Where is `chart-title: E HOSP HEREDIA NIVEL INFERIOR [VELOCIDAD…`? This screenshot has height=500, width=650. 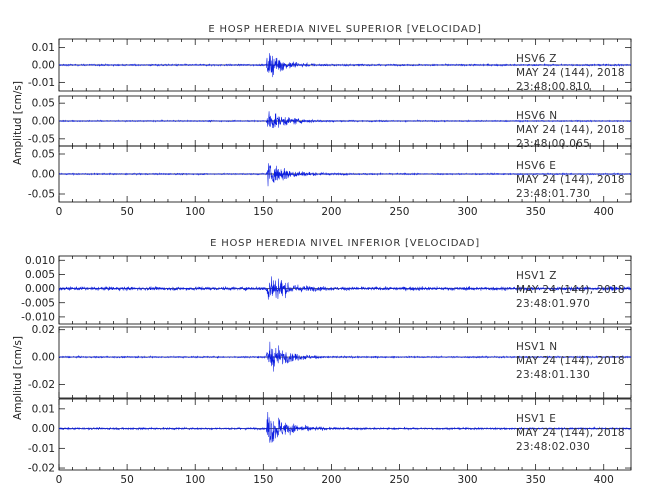
chart-title: E HOSP HEREDIA NIVEL INFERIOR [VELOCIDAD… is located at coordinates (345, 243).